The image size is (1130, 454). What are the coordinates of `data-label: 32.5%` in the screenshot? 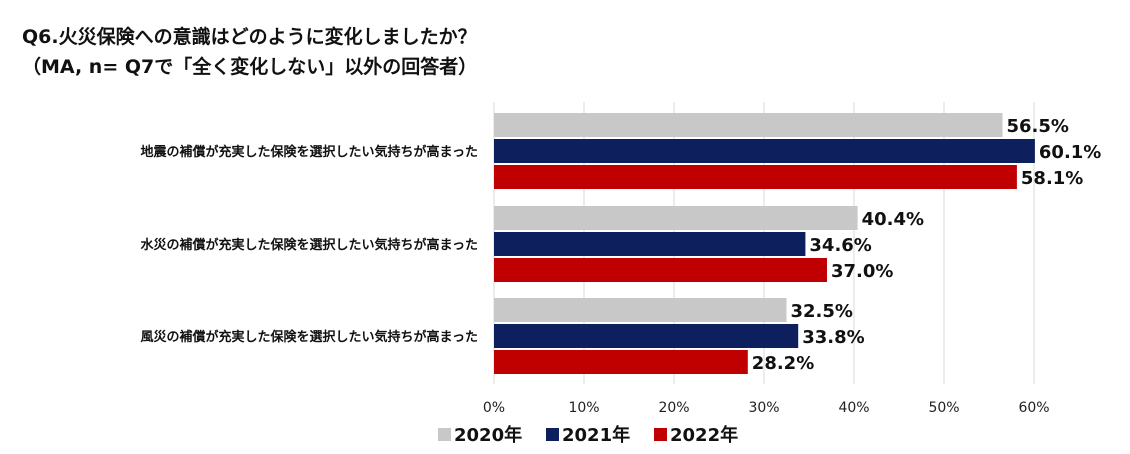 It's located at (822, 311).